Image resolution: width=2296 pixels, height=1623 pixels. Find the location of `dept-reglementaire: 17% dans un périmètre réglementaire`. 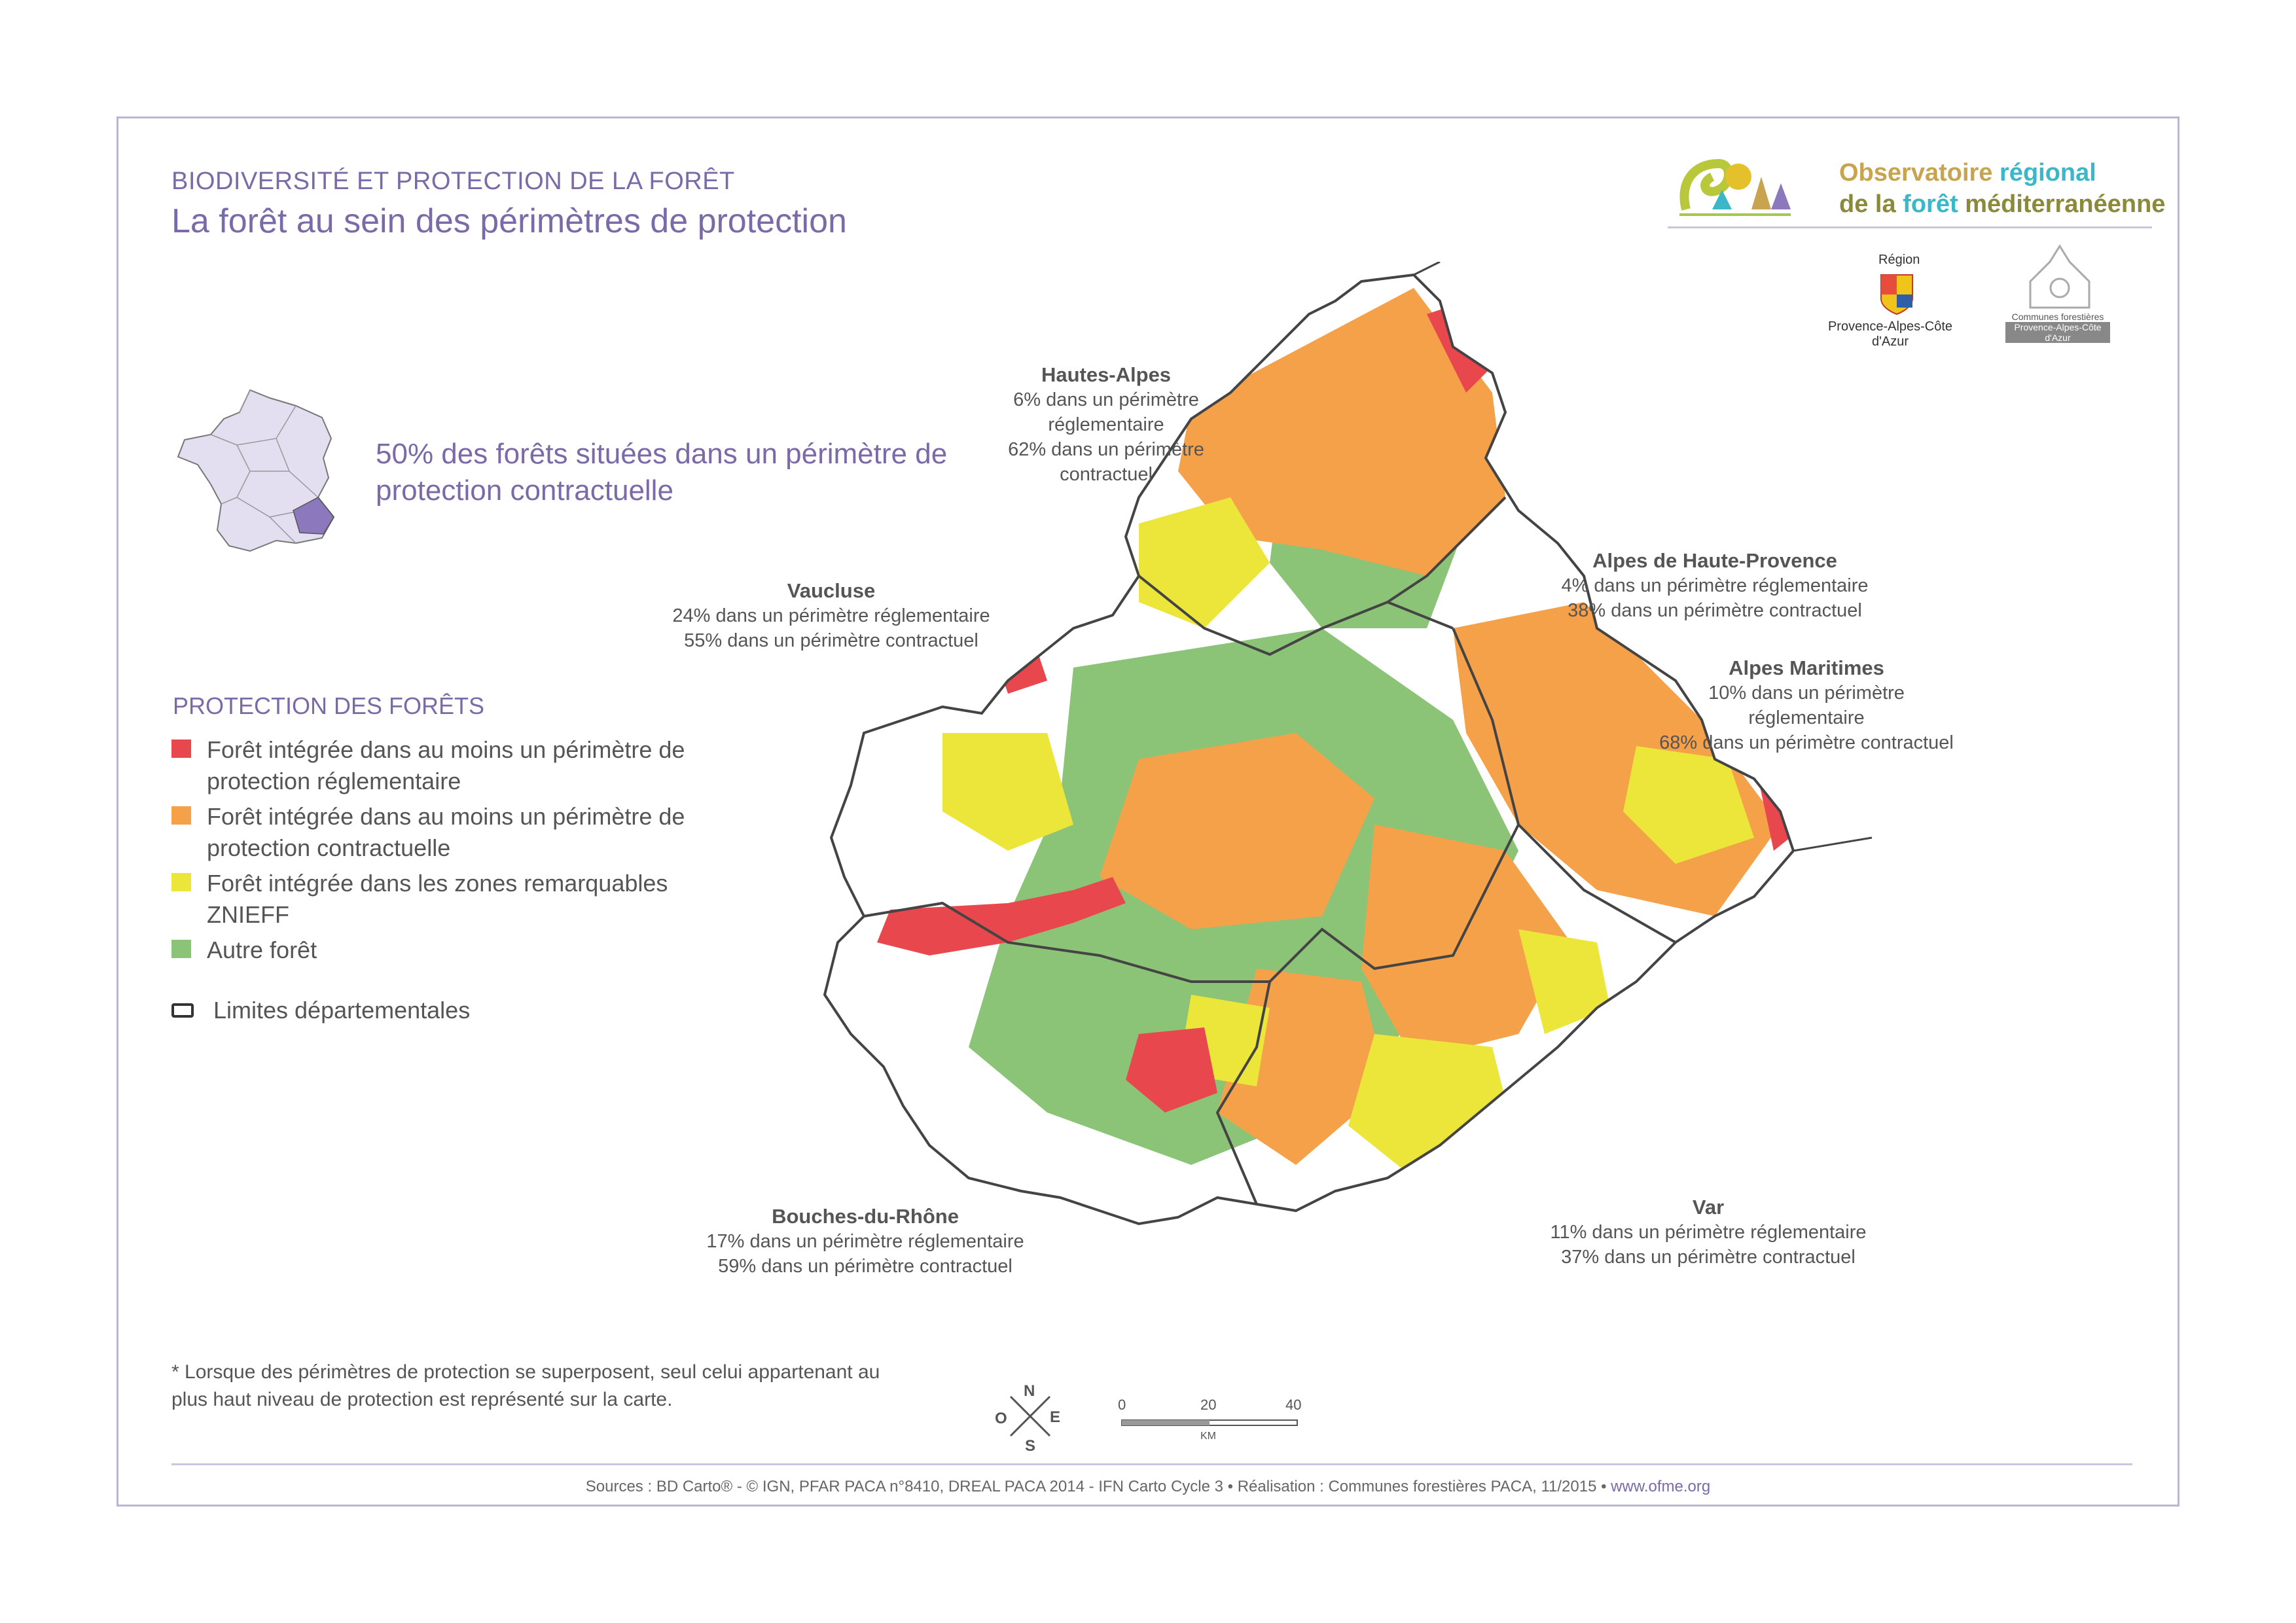

dept-reglementaire: 17% dans un périmètre réglementaire is located at coordinates (865, 1241).